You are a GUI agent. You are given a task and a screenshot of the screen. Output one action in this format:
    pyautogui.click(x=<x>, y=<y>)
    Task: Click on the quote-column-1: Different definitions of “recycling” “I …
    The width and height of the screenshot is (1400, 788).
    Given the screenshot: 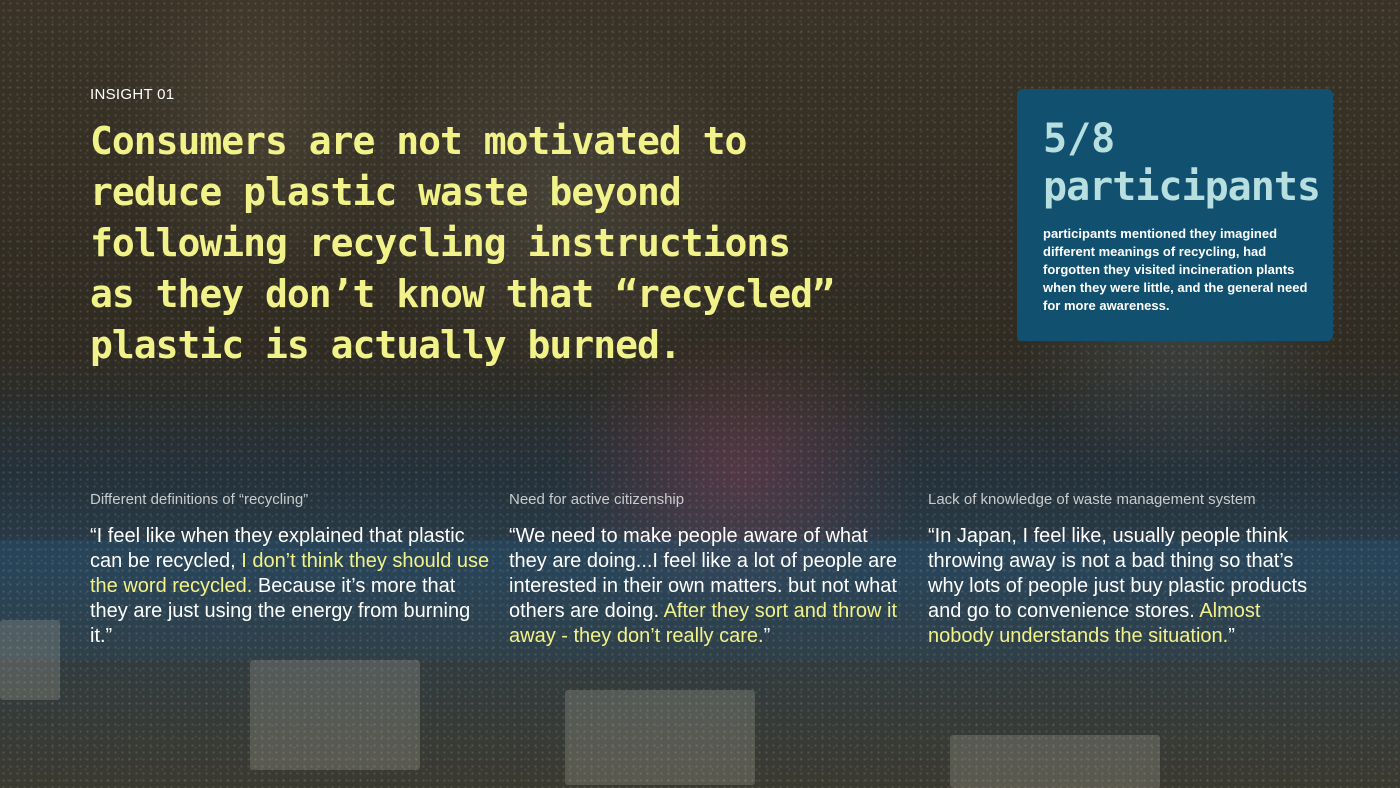 What is the action you would take?
    pyautogui.click(x=290, y=569)
    